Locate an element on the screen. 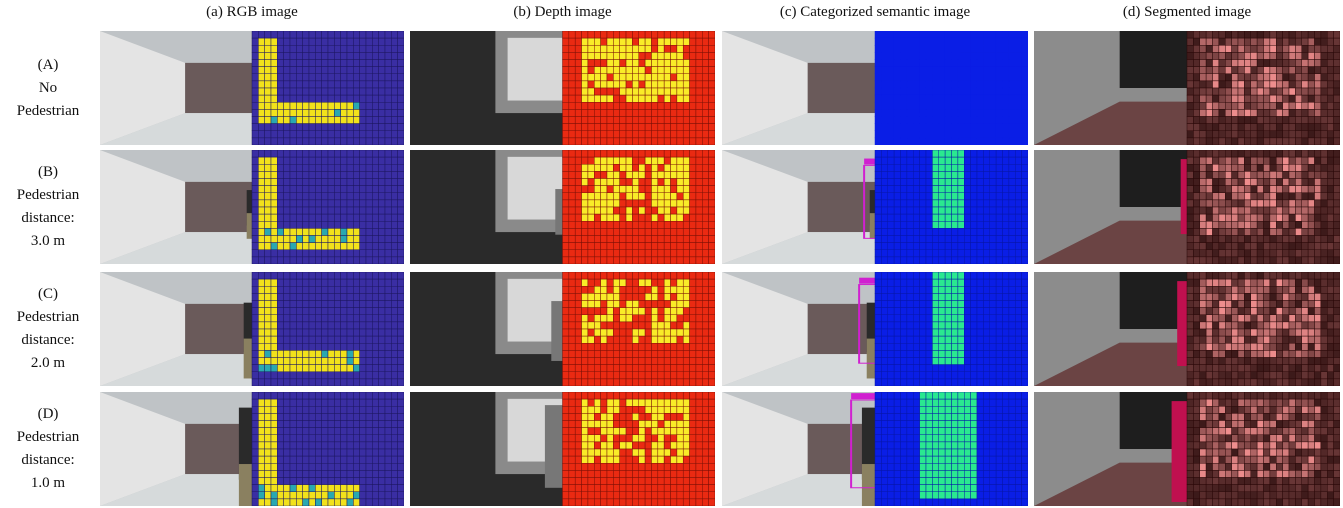 This screenshot has width=1343, height=508. column-title-depth: (b) Depth image is located at coordinates (562, 12).